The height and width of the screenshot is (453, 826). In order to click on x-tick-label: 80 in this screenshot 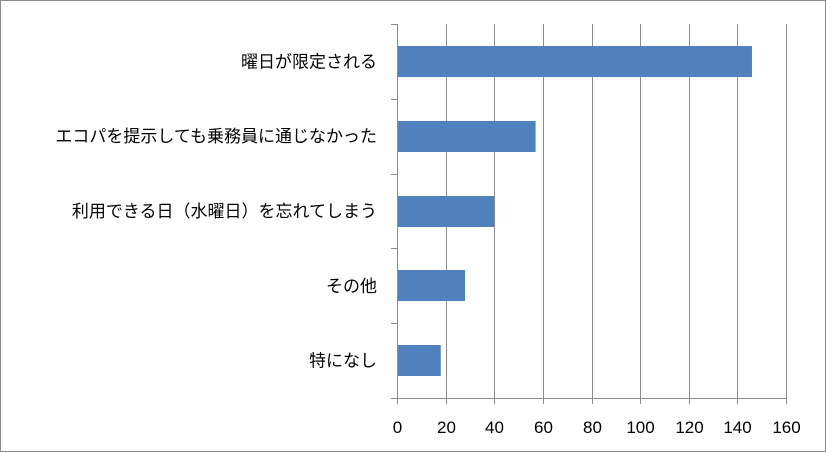, I will do `click(592, 427)`.